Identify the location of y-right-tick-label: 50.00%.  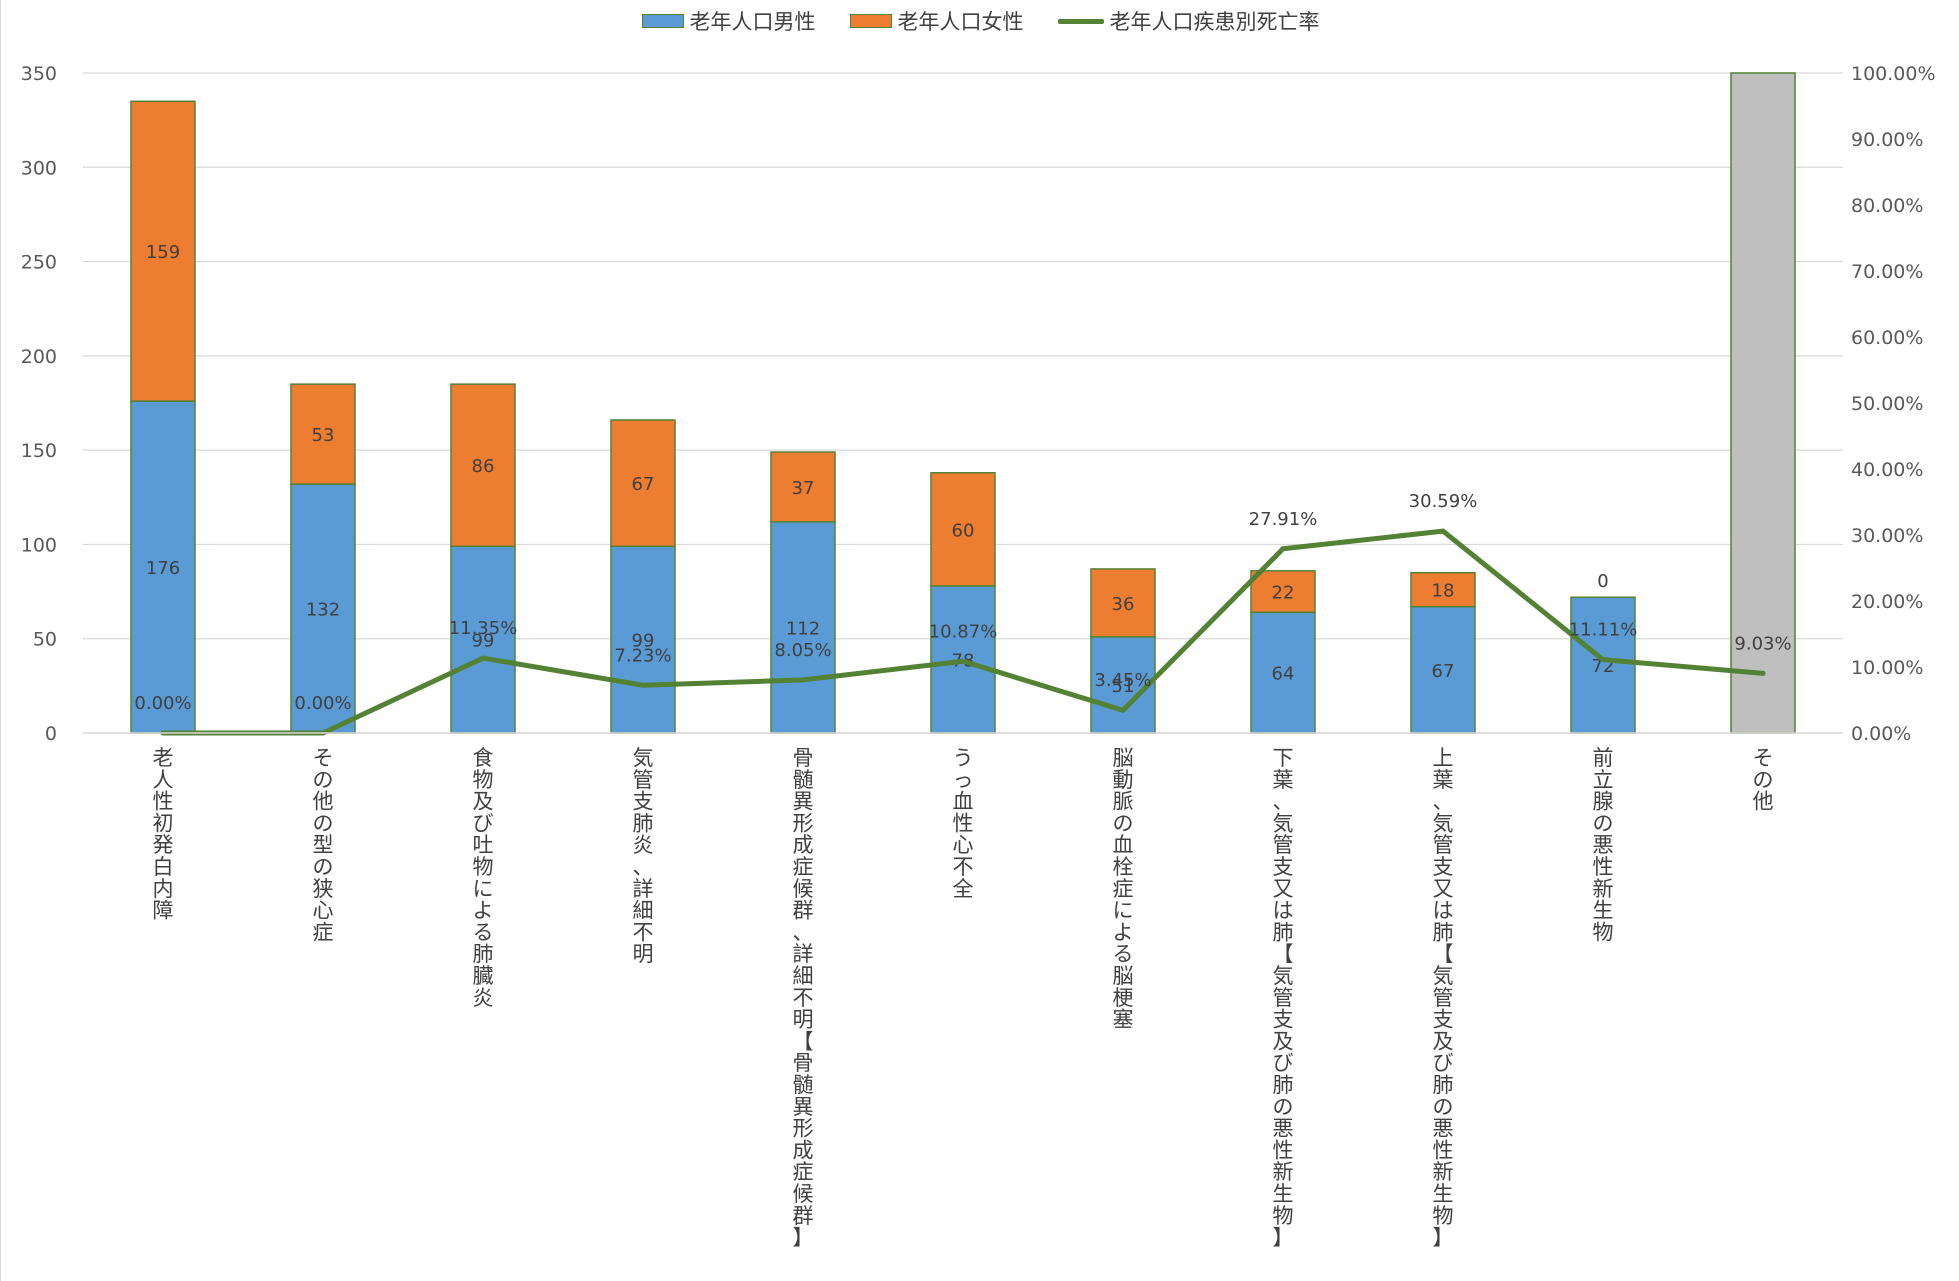
(1887, 404).